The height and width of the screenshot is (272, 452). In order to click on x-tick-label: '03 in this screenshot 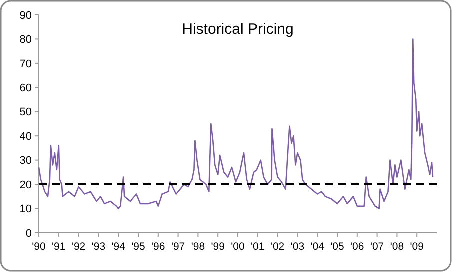, I will do `click(297, 247)`.